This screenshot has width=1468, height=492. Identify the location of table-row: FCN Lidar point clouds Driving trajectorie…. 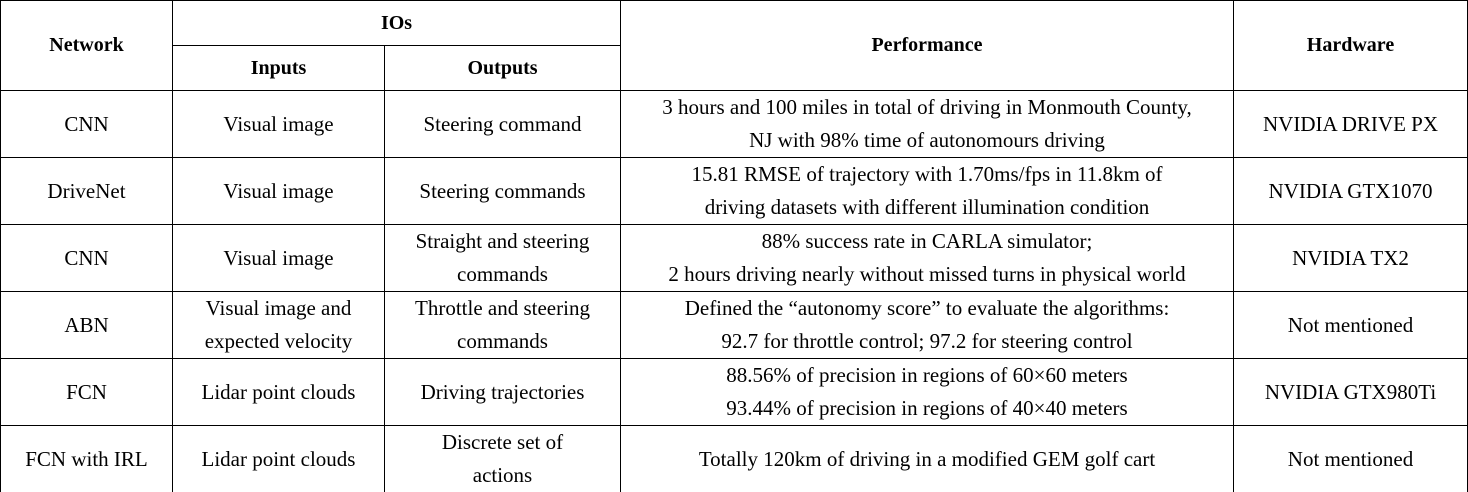
(734, 392).